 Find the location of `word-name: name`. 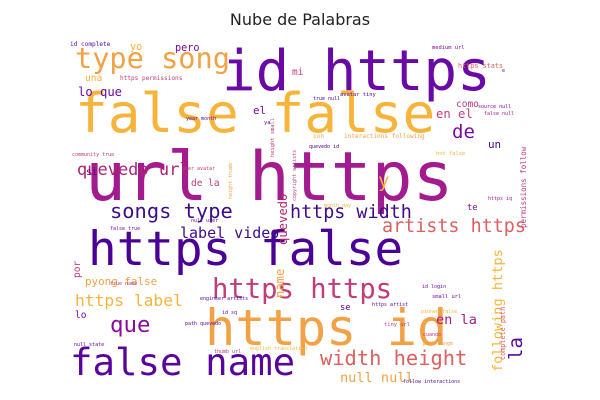

word-name: name is located at coordinates (280, 283).